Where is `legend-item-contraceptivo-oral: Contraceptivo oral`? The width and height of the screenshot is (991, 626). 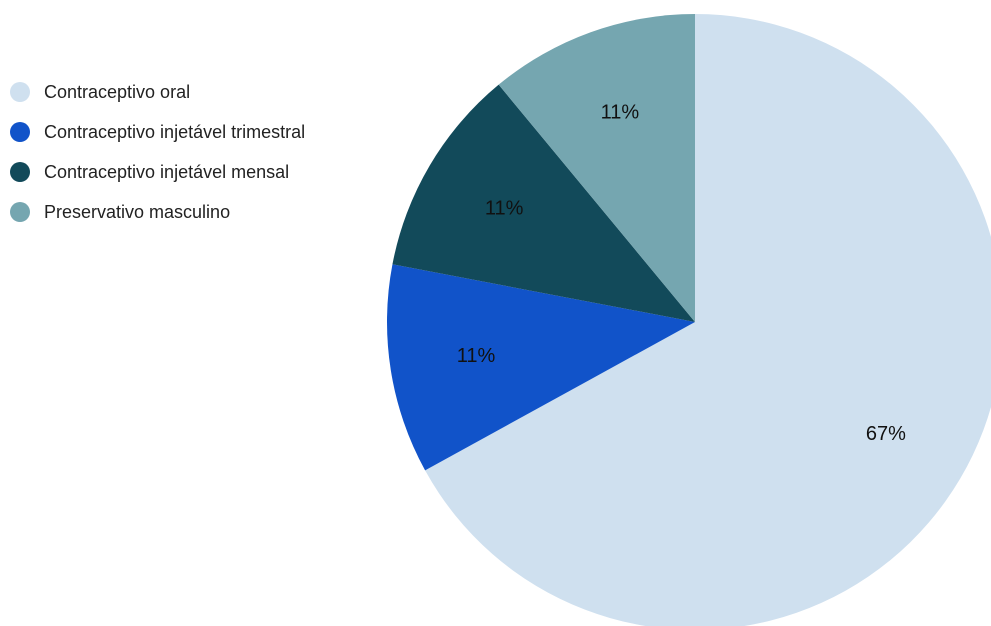 legend-item-contraceptivo-oral: Contraceptivo oral is located at coordinates (157, 92).